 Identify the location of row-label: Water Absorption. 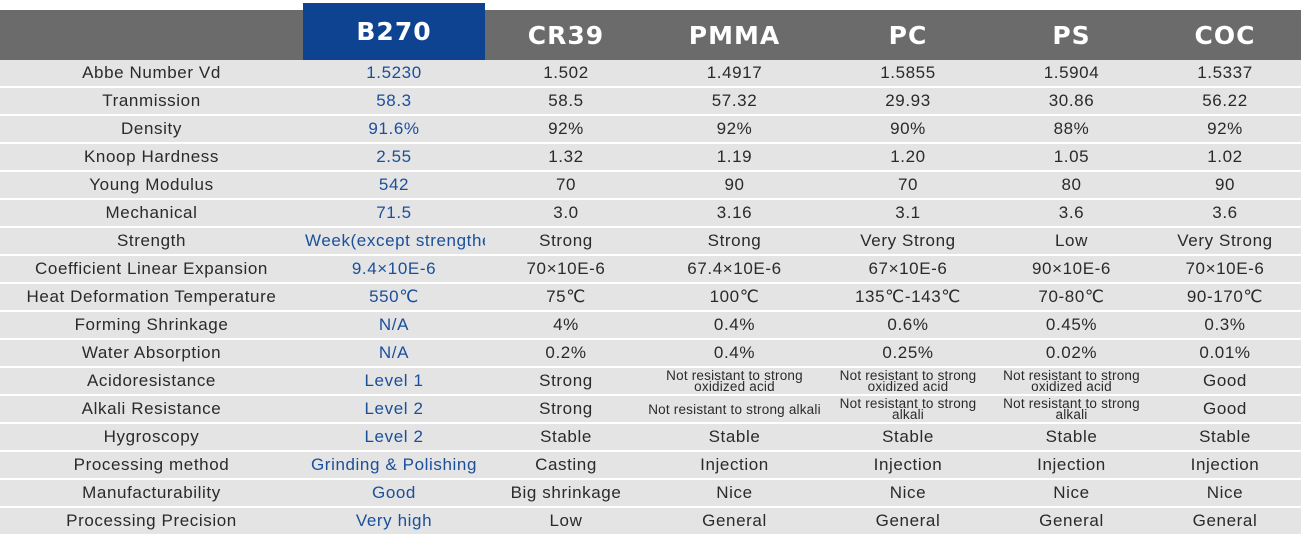
(151, 354).